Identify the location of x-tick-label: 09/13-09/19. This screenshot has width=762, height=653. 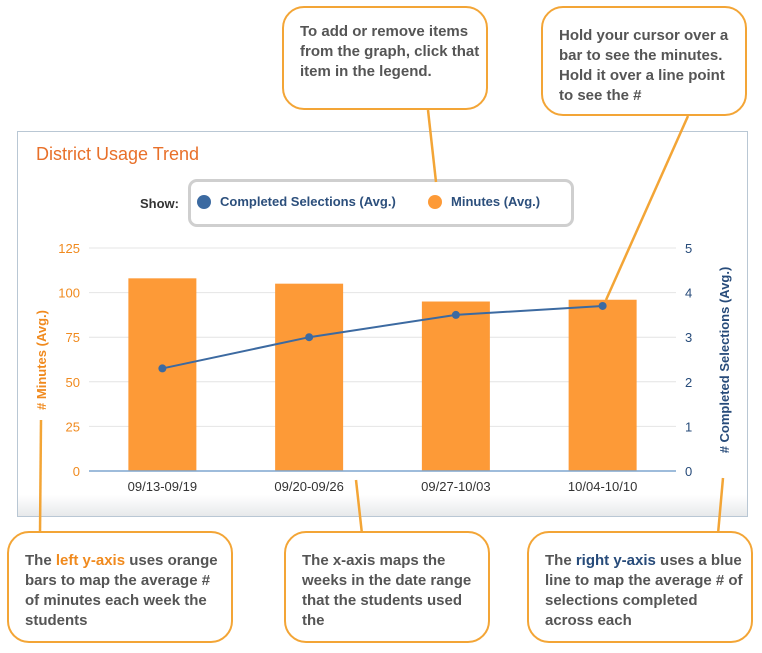
(162, 486).